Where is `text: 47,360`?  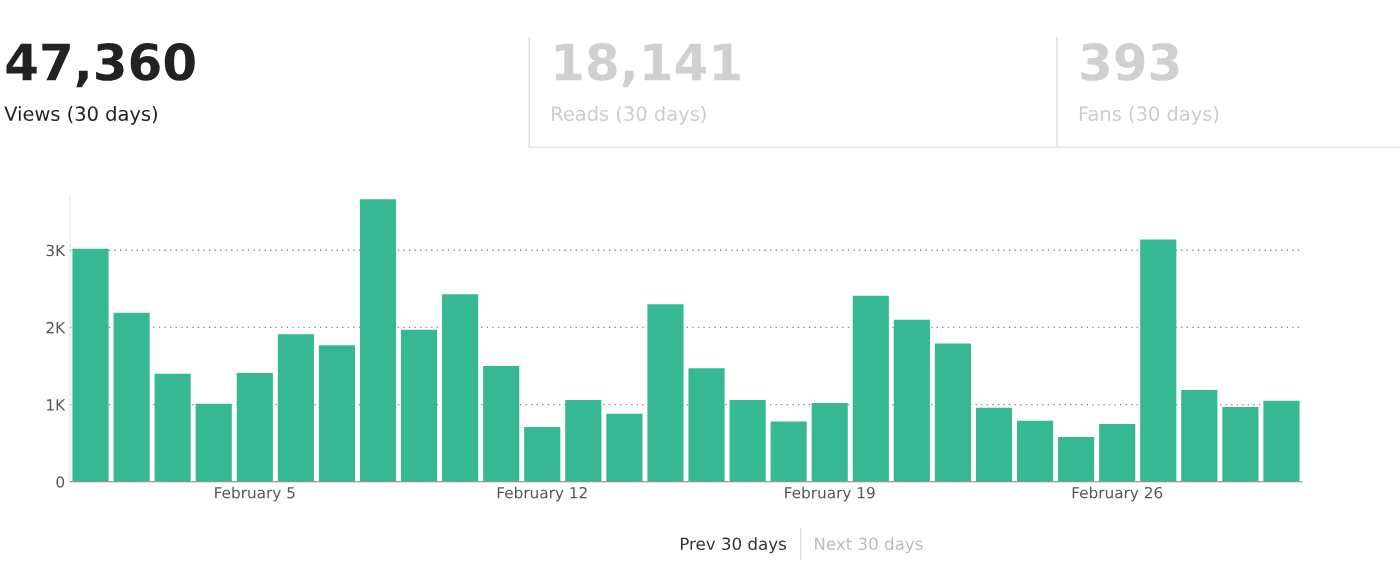
text: 47,360 is located at coordinates (100, 65).